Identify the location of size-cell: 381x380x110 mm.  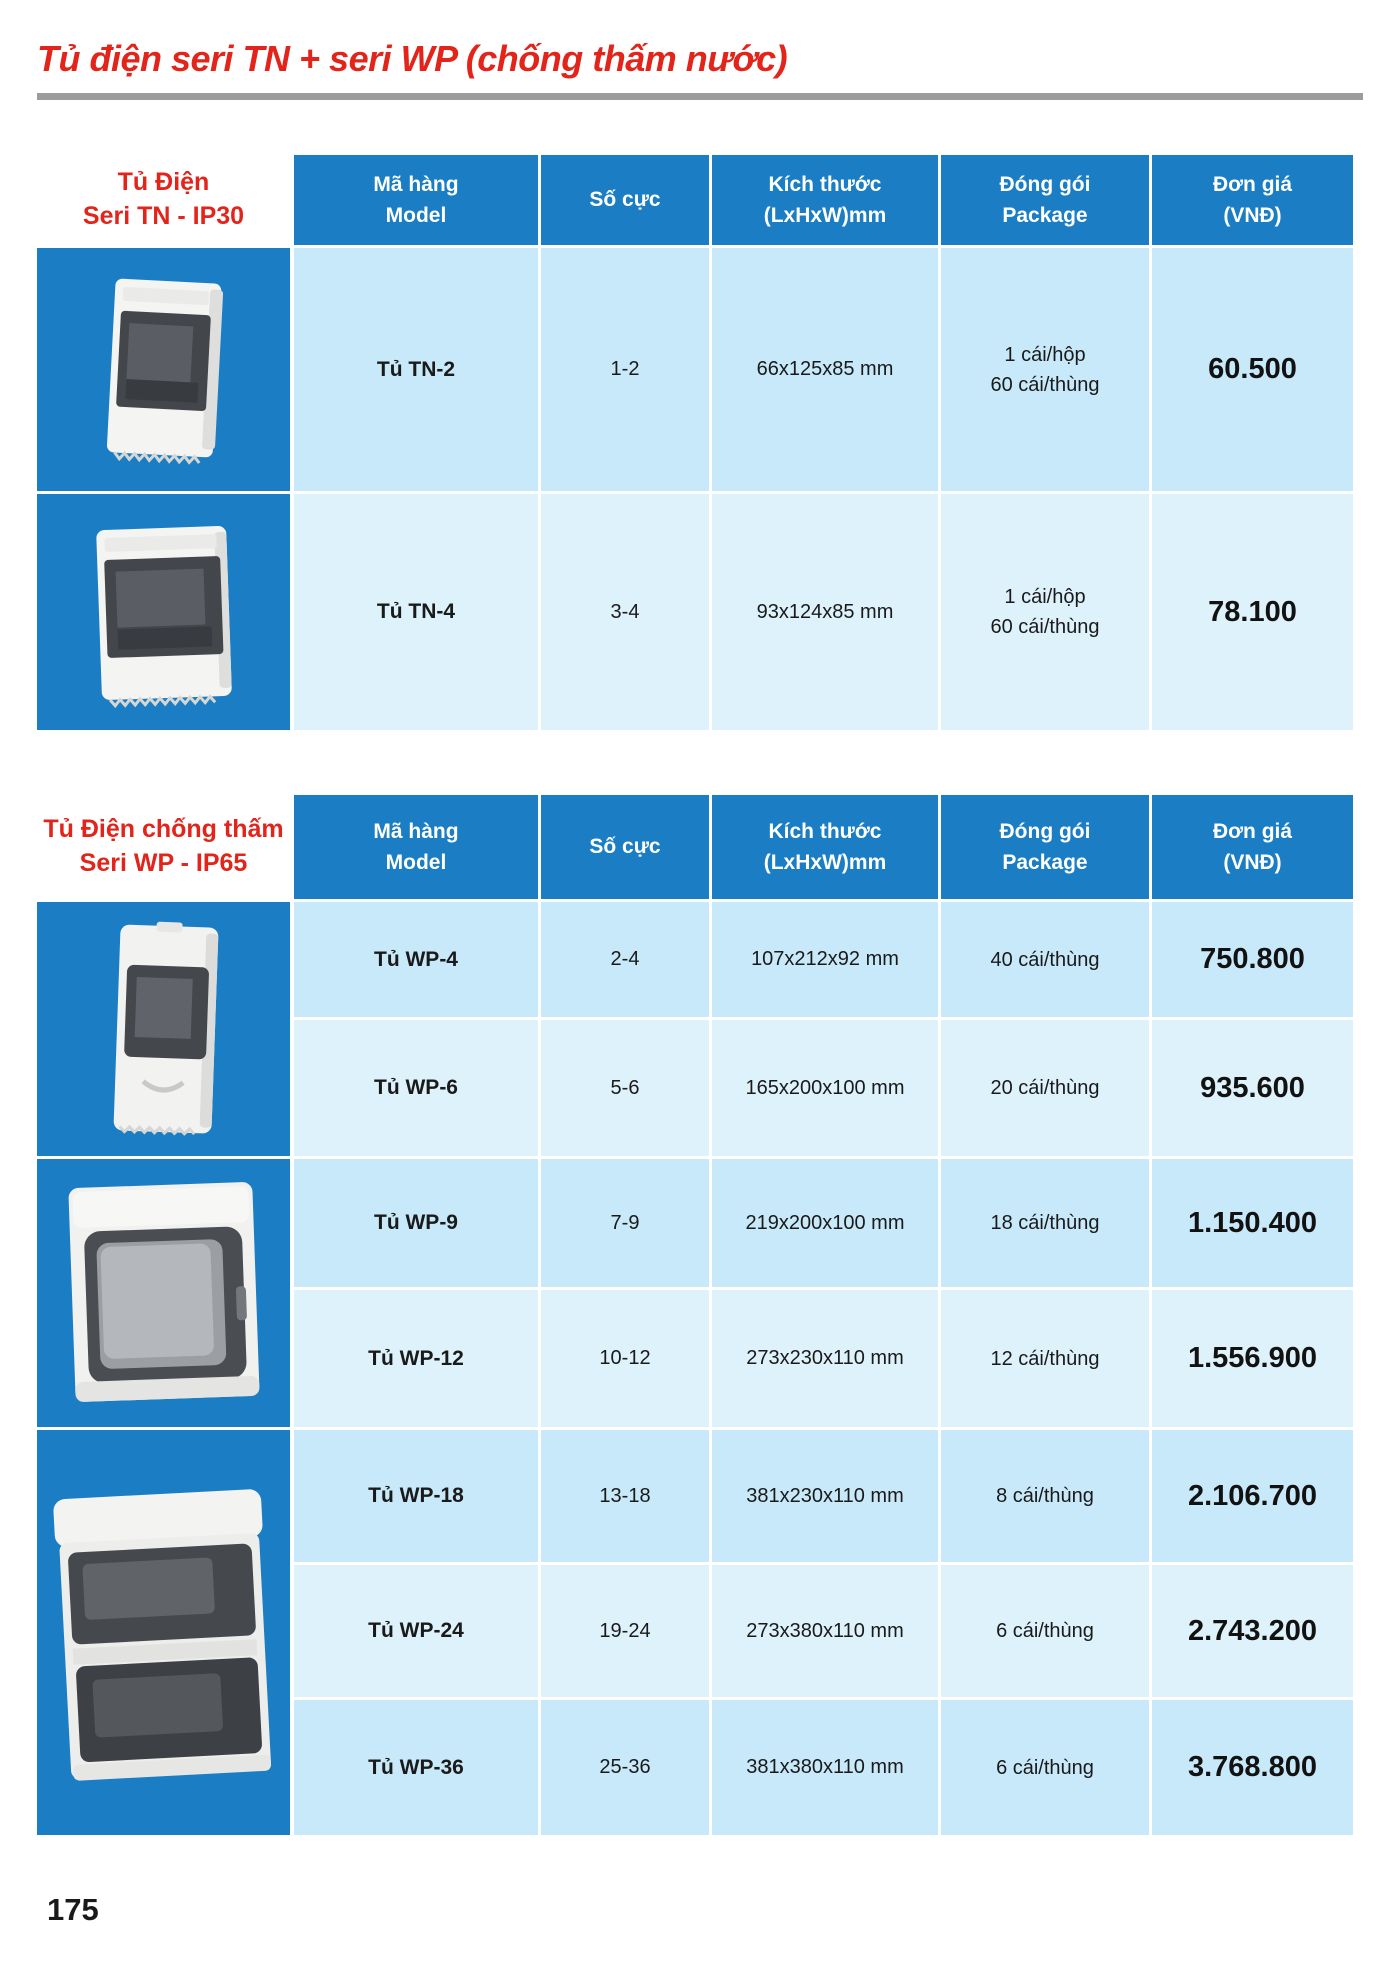
(825, 1767).